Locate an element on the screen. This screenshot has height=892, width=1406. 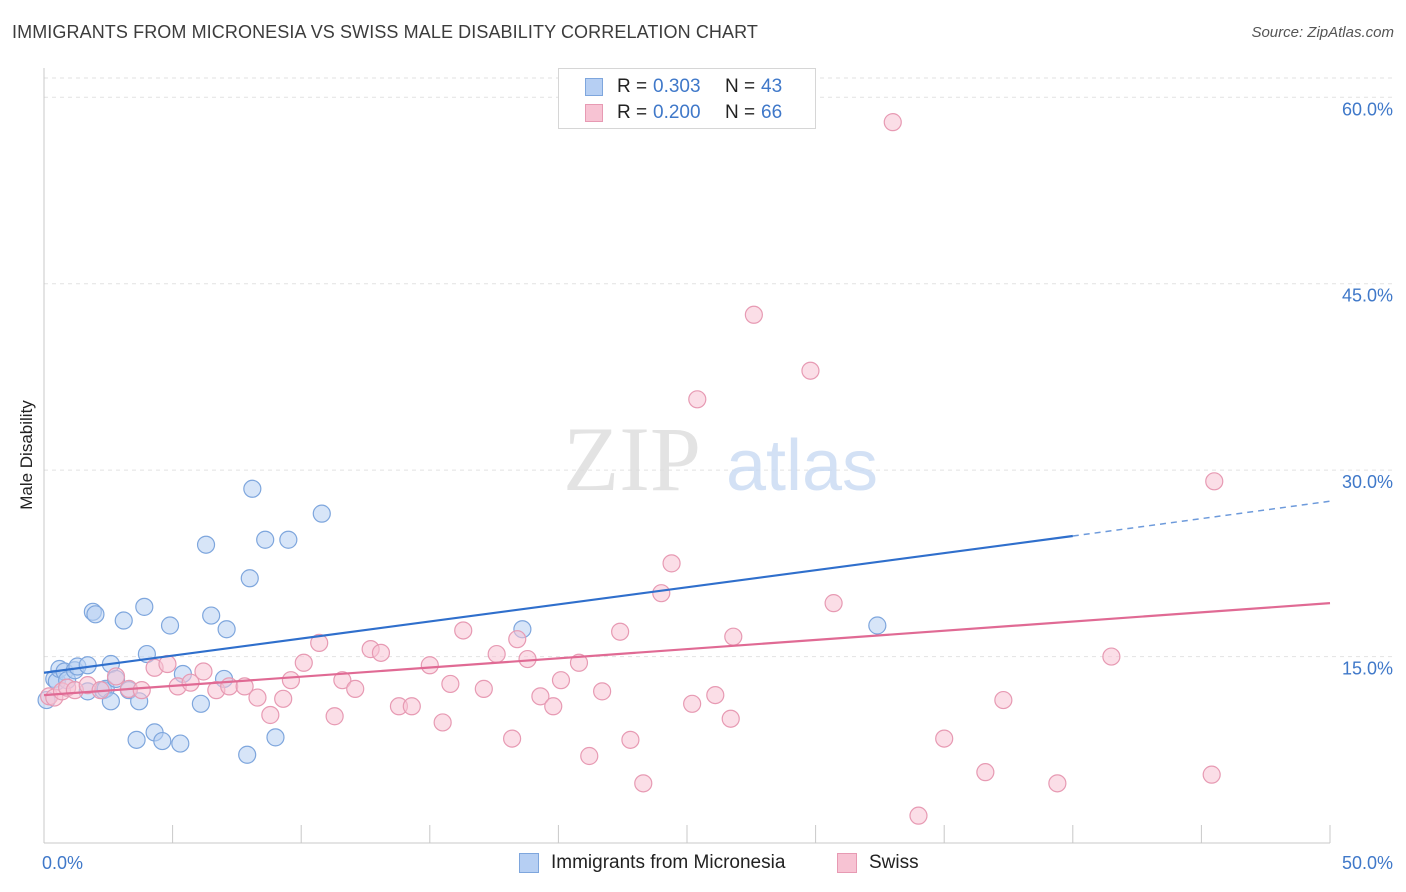
trend-line-swiss is located at coordinates (687, 649).